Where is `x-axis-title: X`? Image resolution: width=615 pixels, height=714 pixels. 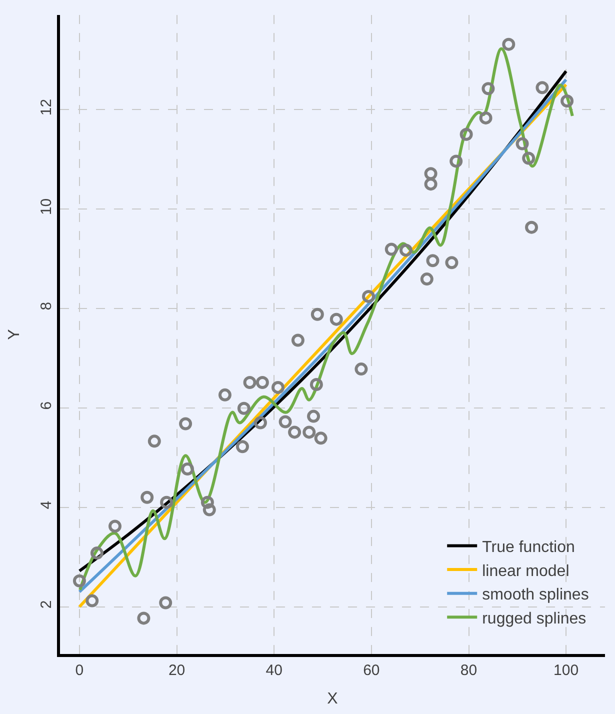
x-axis-title: X is located at coordinates (332, 699).